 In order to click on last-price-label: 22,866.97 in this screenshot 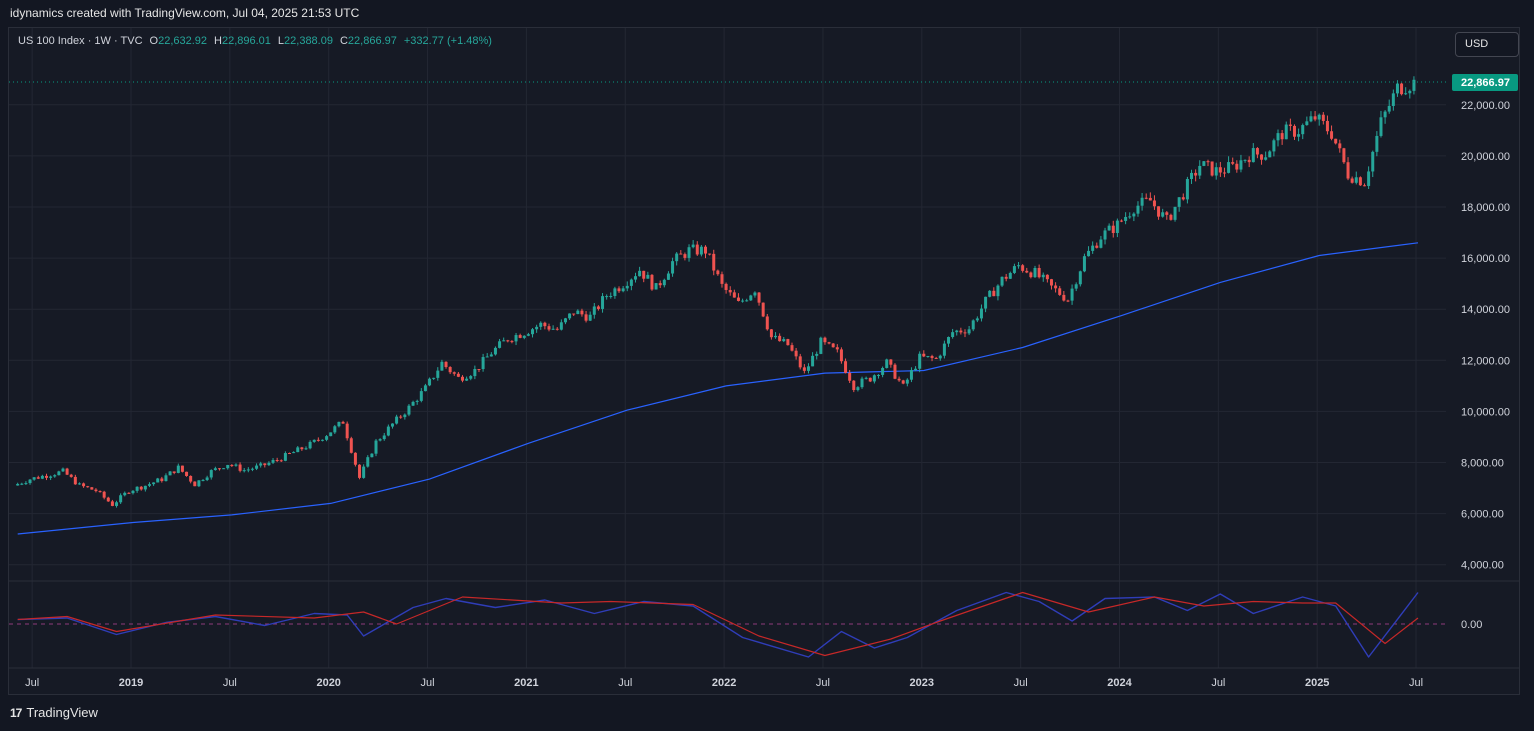, I will do `click(1485, 83)`.